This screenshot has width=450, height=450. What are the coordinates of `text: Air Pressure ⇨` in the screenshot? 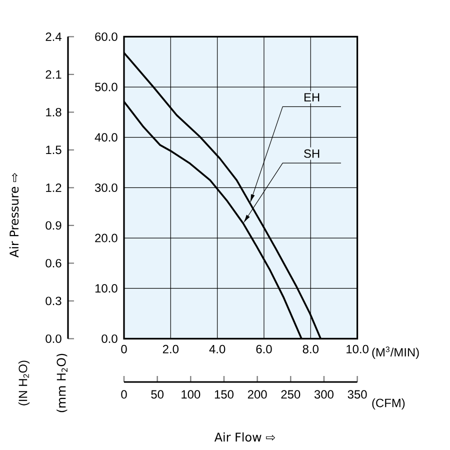 It's located at (14, 215).